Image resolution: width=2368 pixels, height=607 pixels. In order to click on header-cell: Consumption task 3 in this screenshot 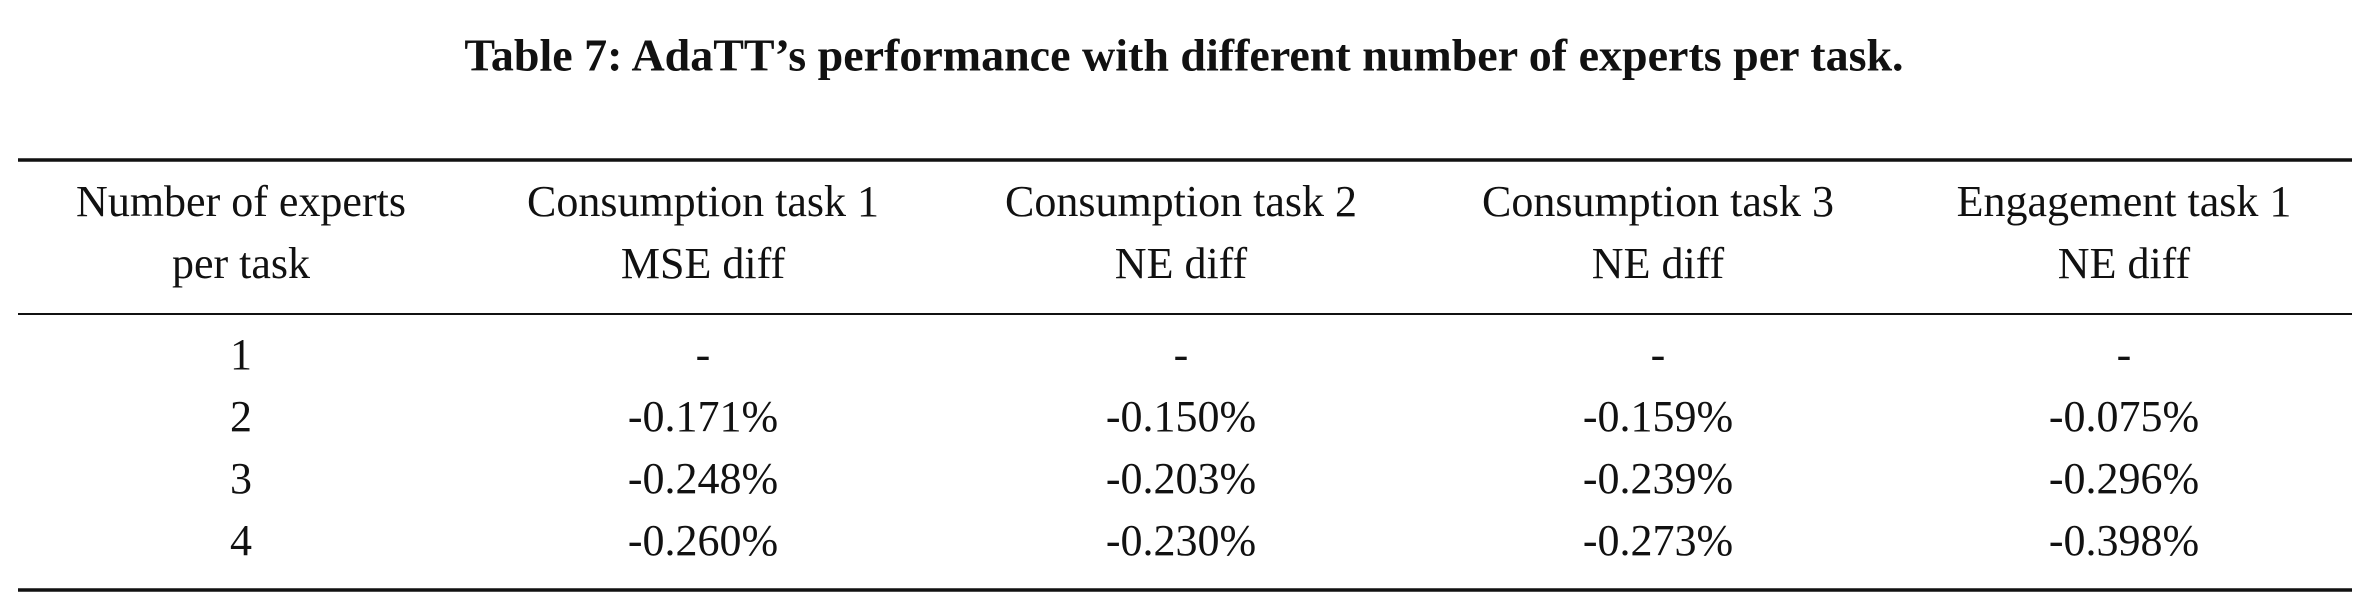, I will do `click(1658, 201)`.